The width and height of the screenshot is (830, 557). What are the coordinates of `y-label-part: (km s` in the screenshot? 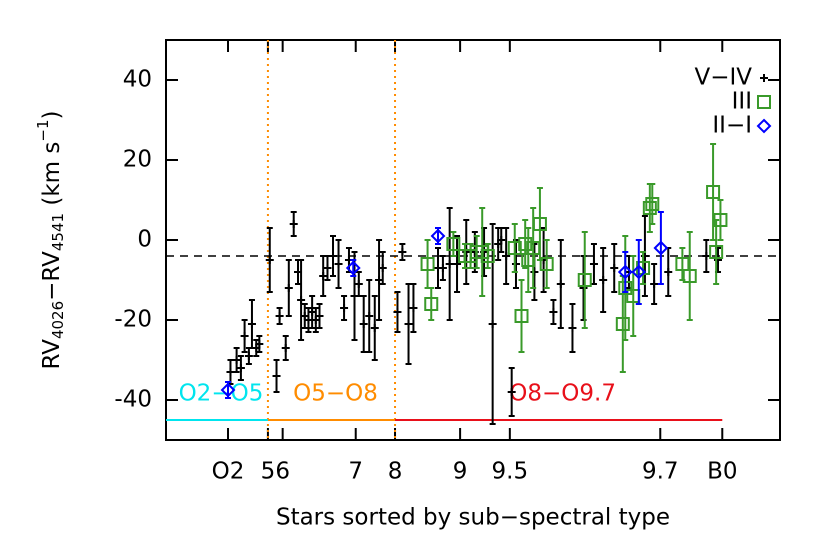 It's located at (52, 177).